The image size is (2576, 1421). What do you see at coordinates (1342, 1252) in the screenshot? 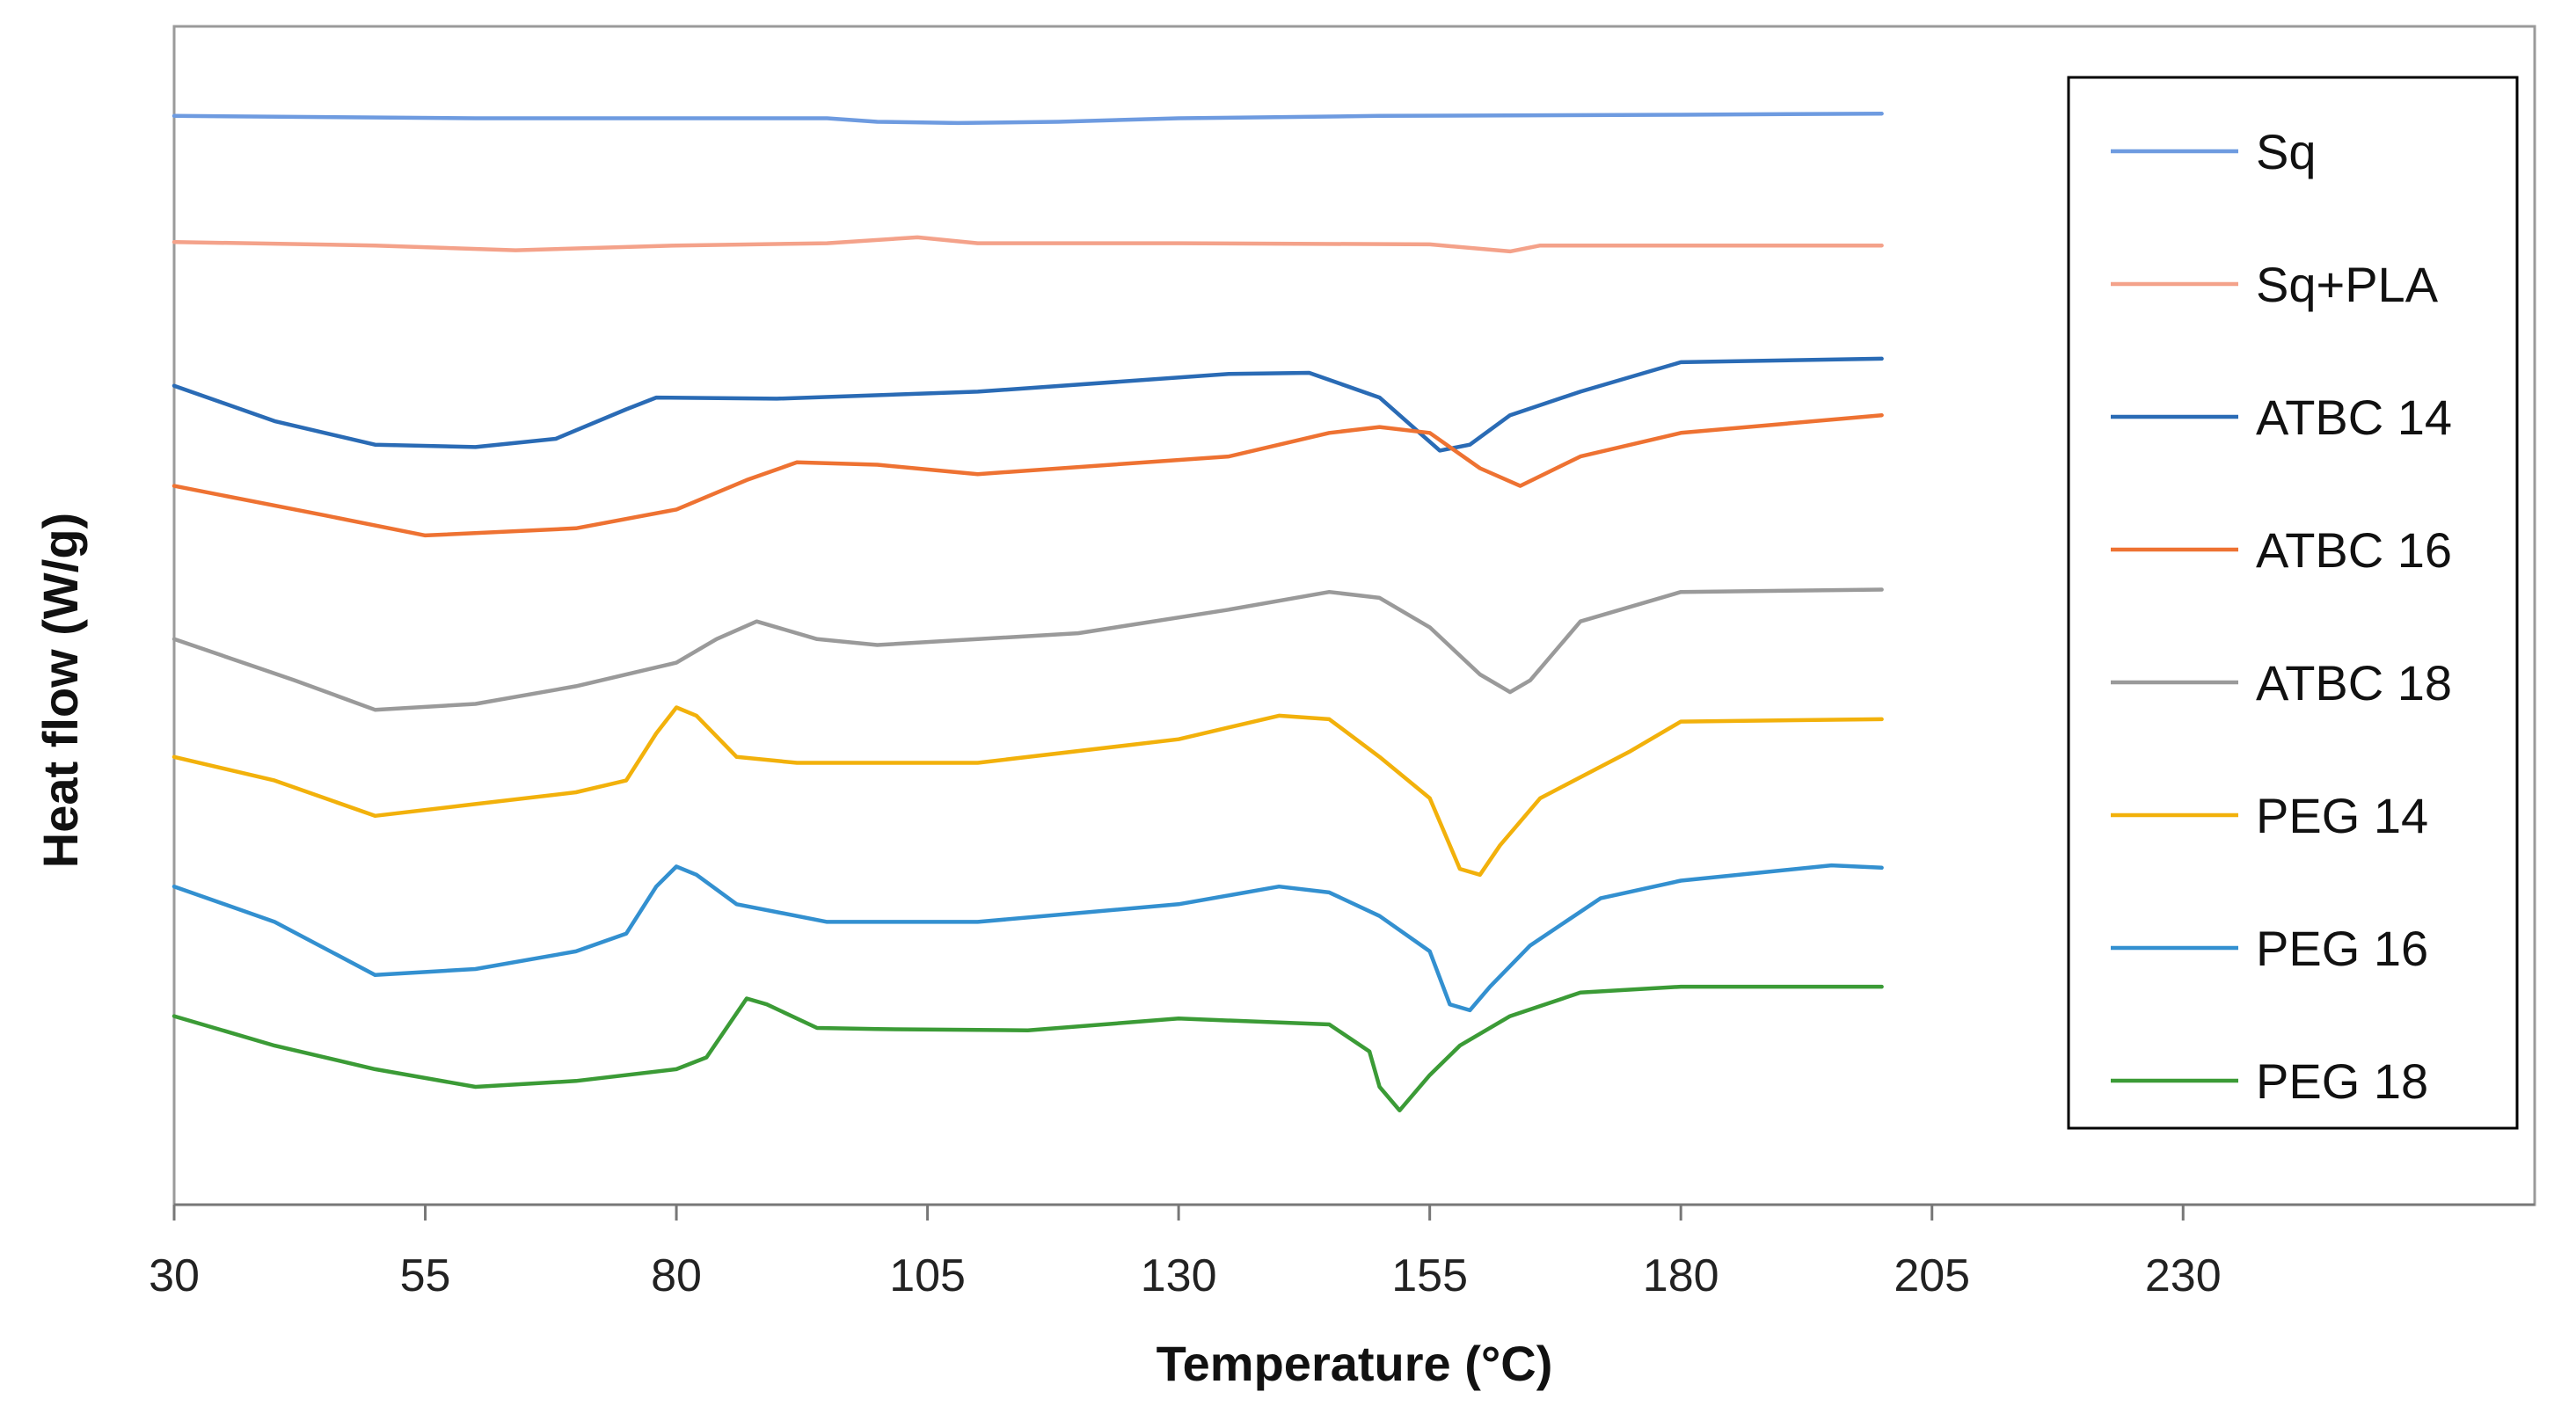
I see `x-axis: 30 55 80 105 130 155 180 205 230` at bounding box center [1342, 1252].